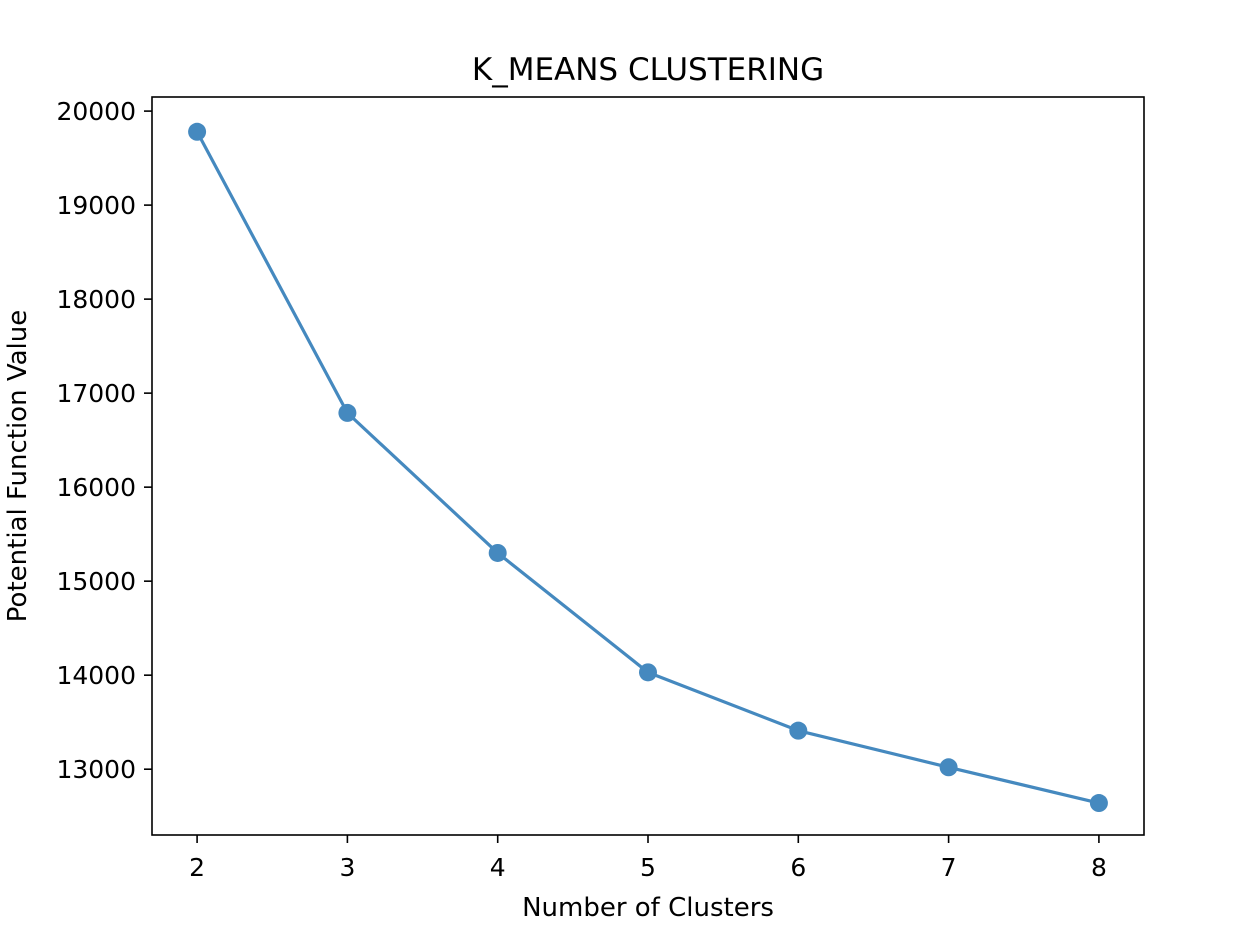 Image resolution: width=1244 pixels, height=934 pixels. What do you see at coordinates (104, 440) in the screenshot?
I see `y-axis: 13000 14000 15000 16000 17000 18000 19000 20000` at bounding box center [104, 440].